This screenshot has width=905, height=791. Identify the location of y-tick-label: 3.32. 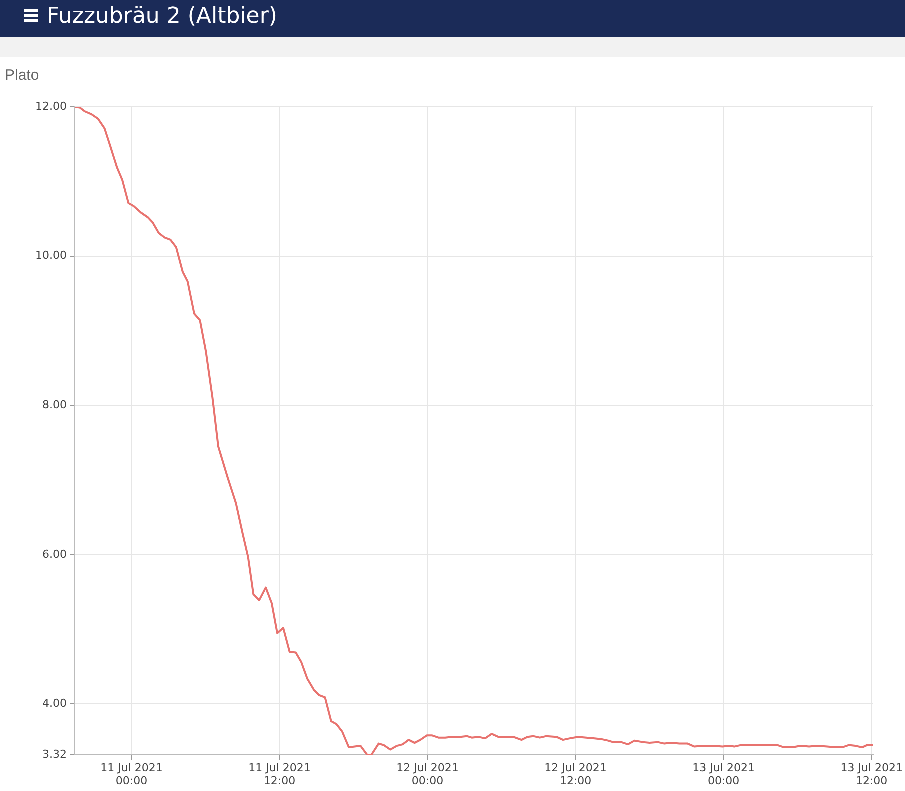
(54, 754).